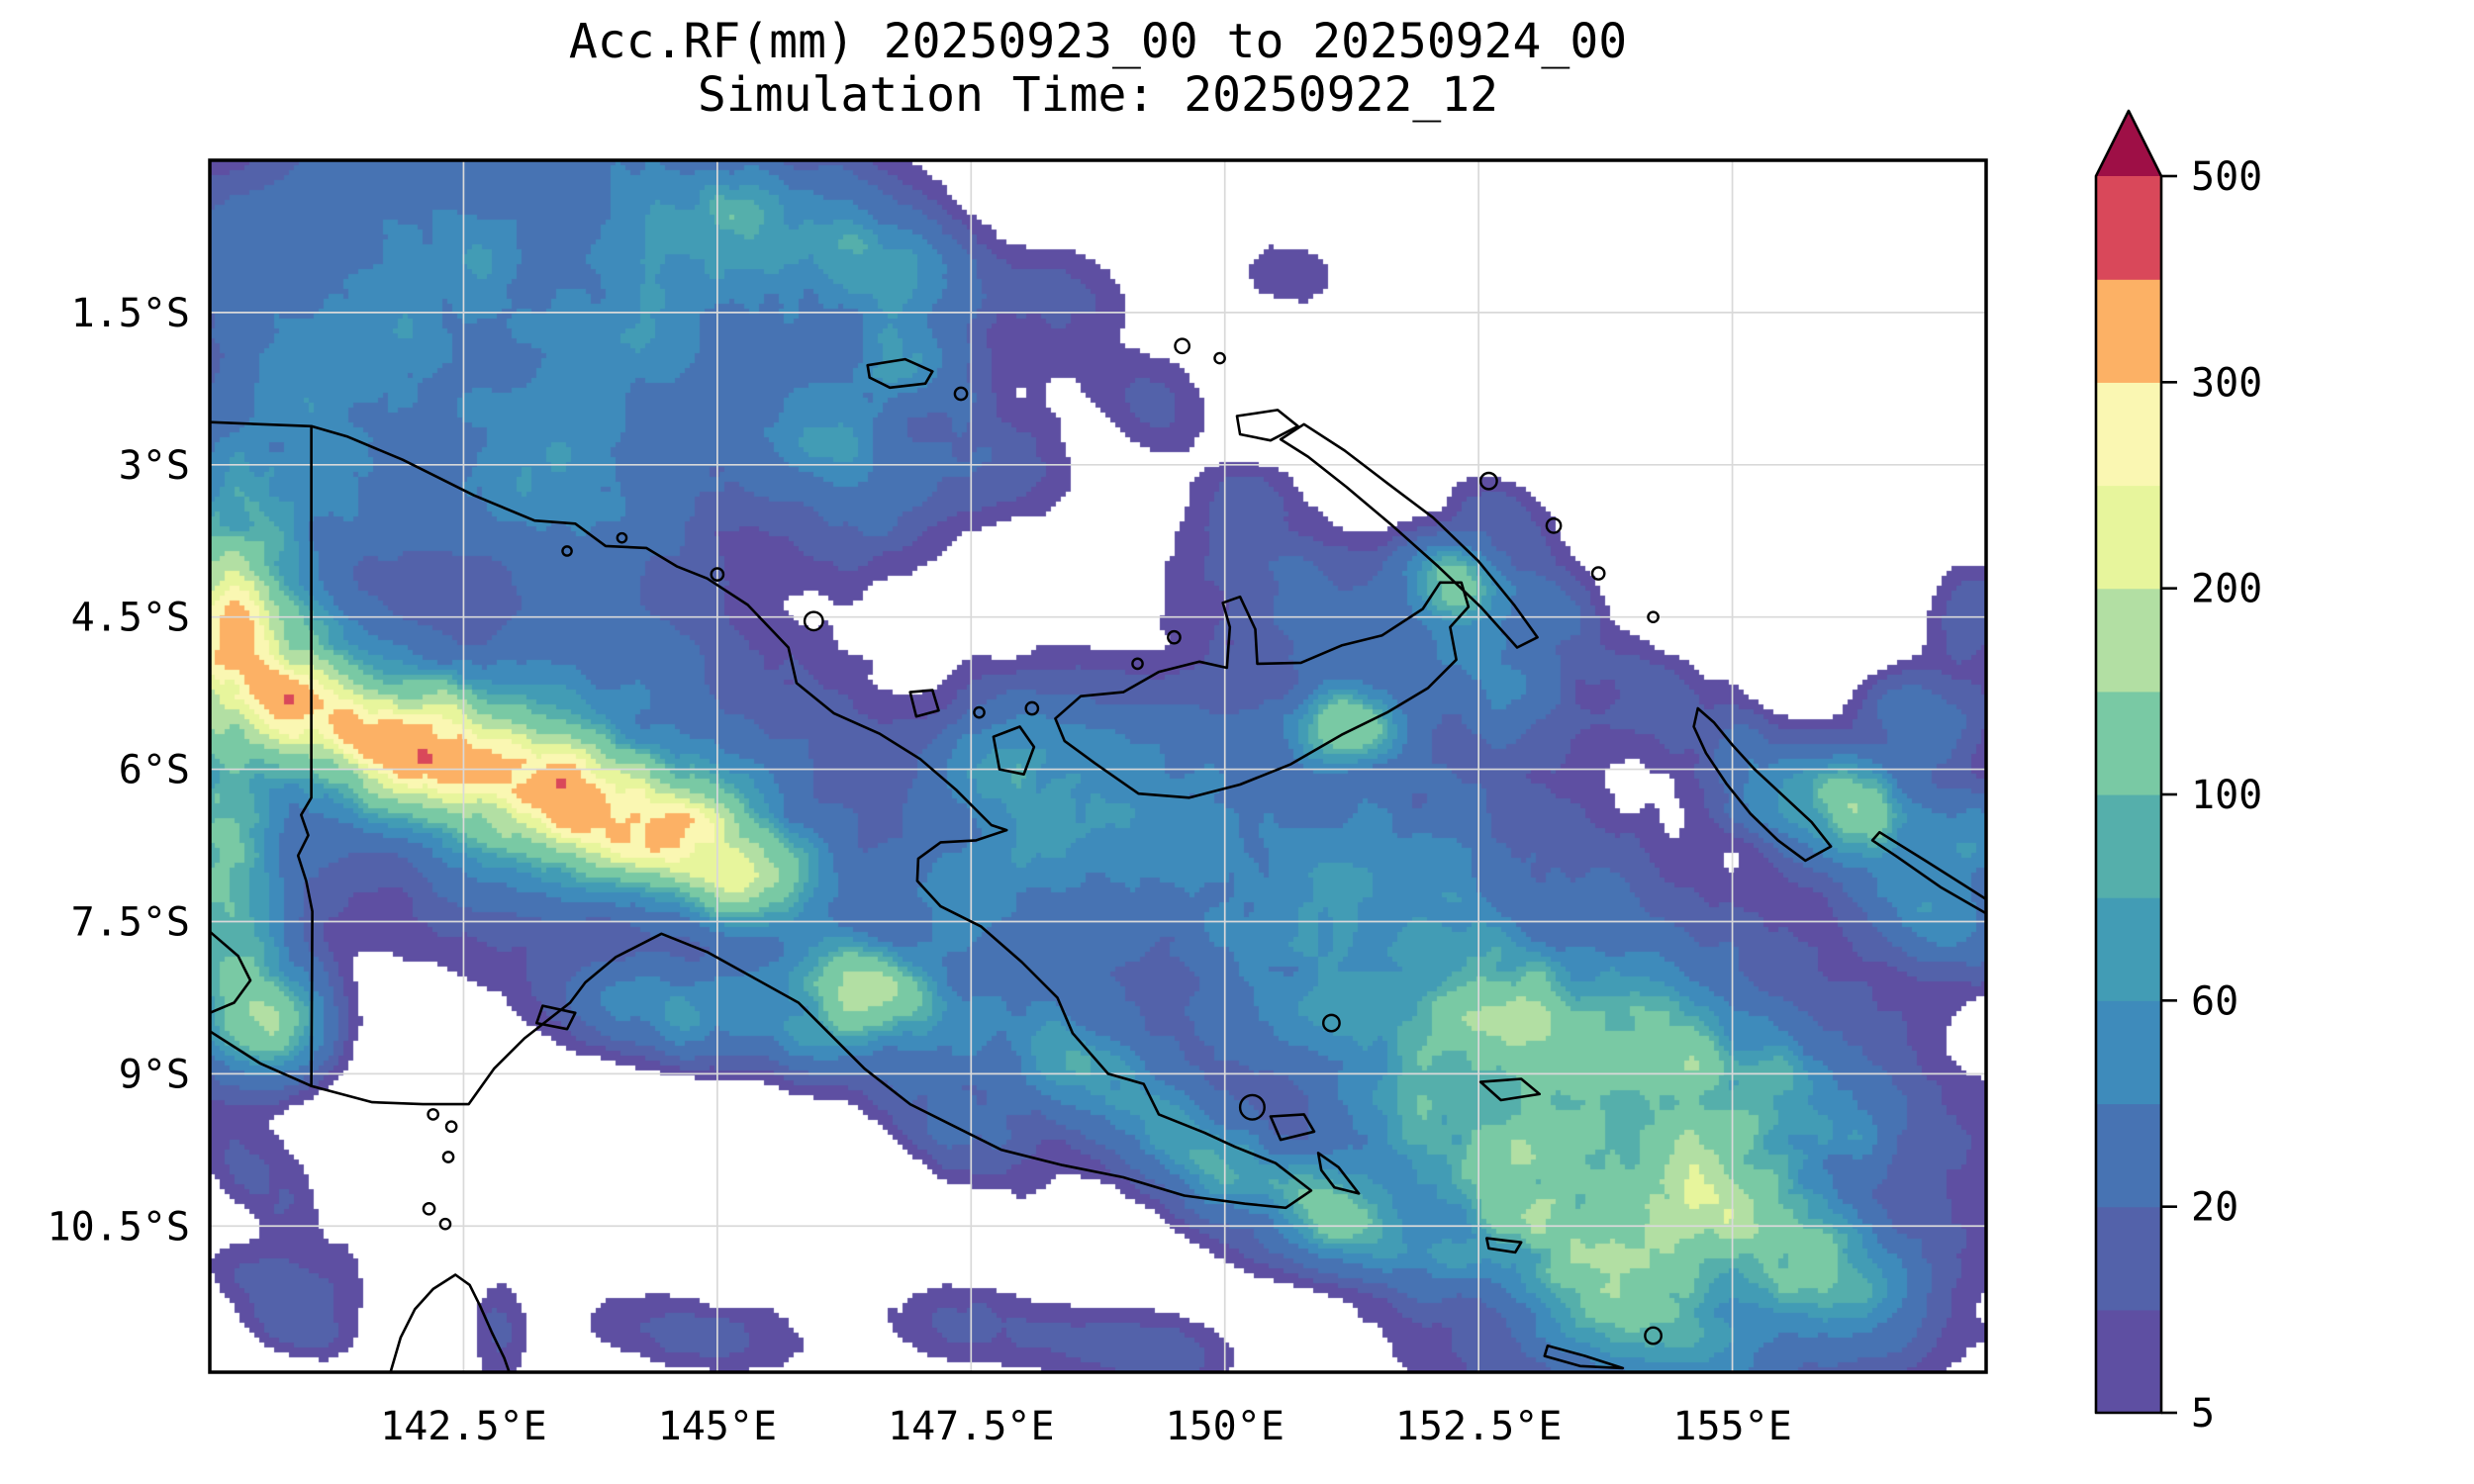  I want to click on coastline-tagula-island, so click(1584, 1357).